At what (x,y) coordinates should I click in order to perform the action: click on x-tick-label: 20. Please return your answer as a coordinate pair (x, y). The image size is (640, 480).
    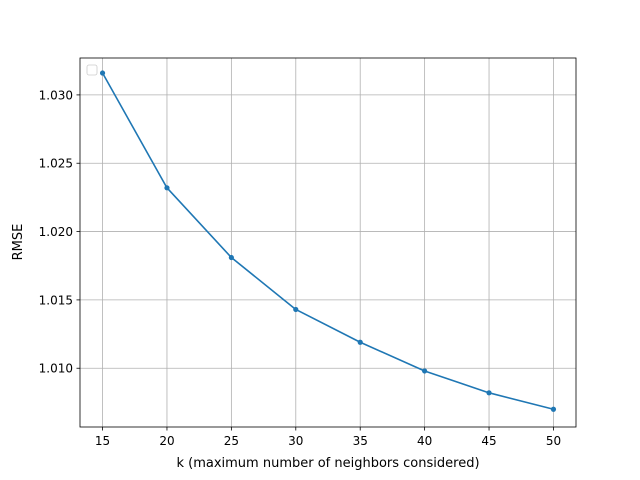
    Looking at the image, I should click on (166, 441).